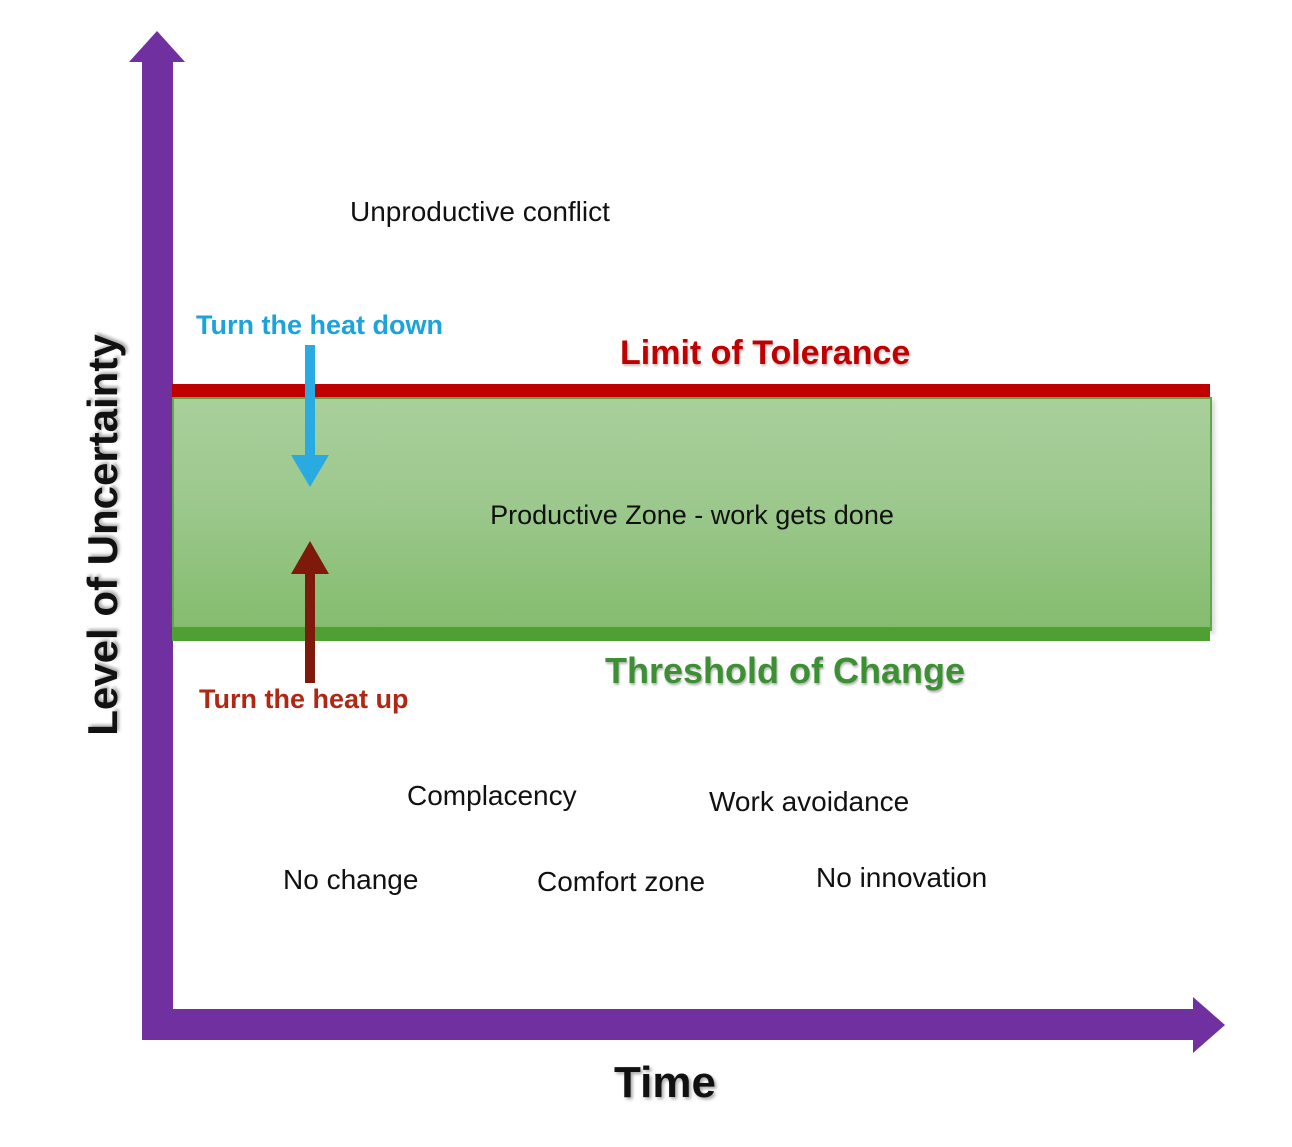  Describe the element at coordinates (809, 801) in the screenshot. I see `work-avoidance-label: Work avoidance` at that location.